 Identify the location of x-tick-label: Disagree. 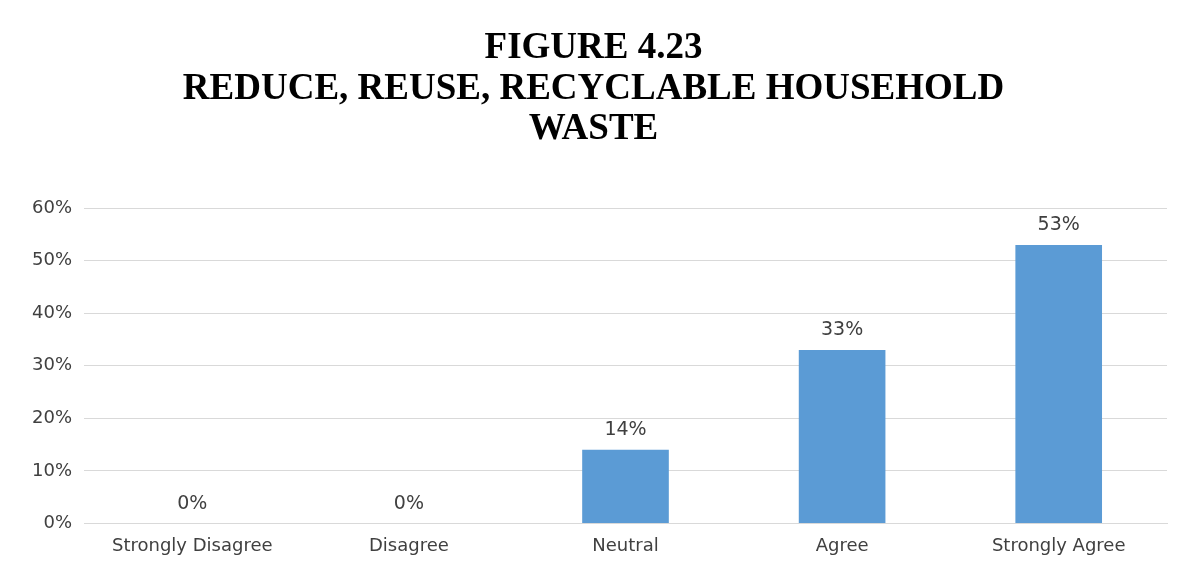
(408, 544).